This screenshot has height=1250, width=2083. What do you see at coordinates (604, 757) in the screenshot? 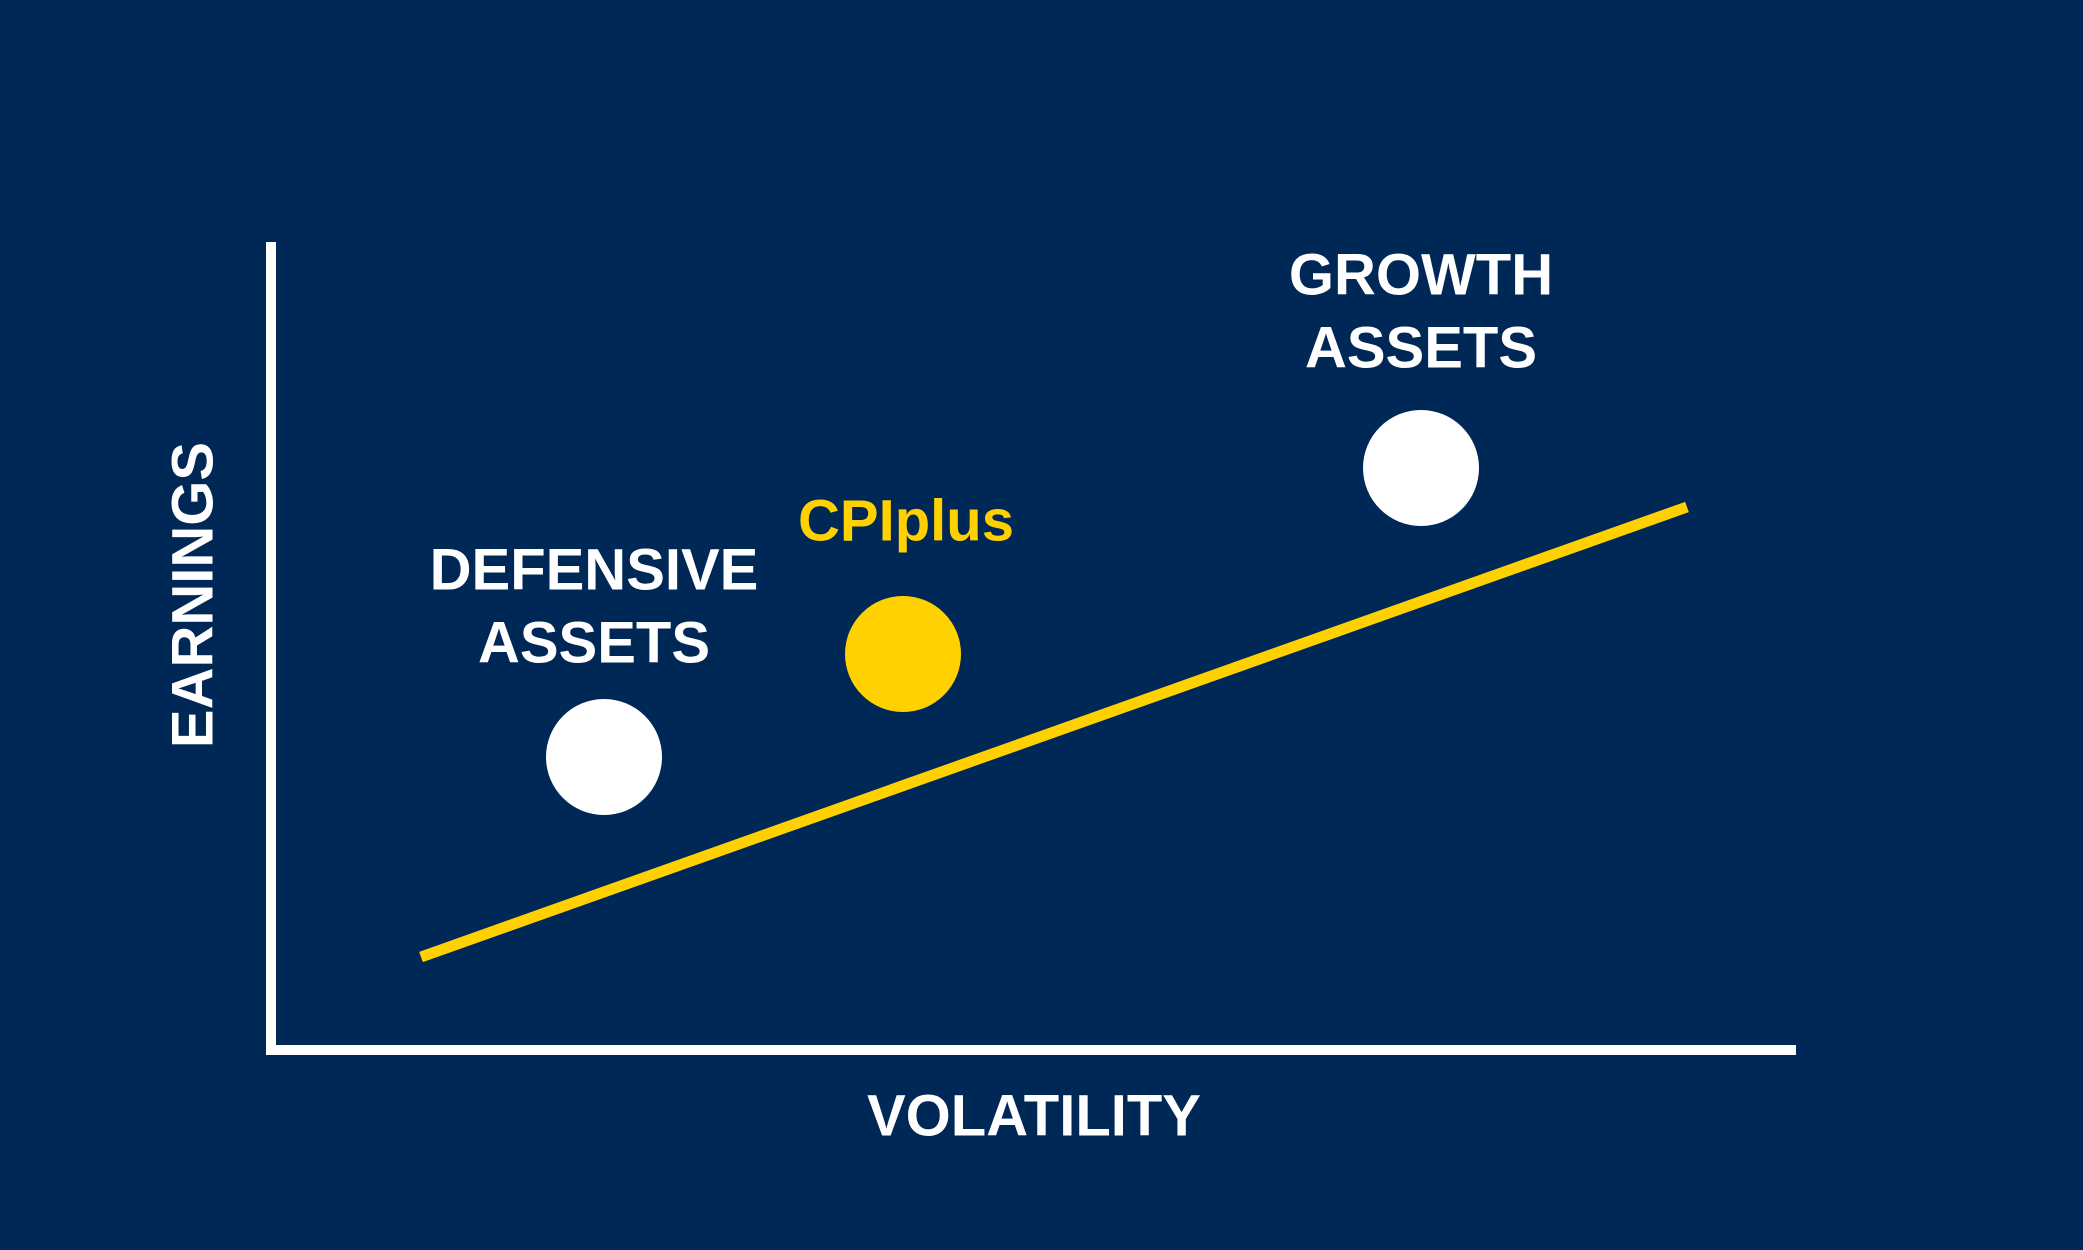
I see `defensive-marker` at bounding box center [604, 757].